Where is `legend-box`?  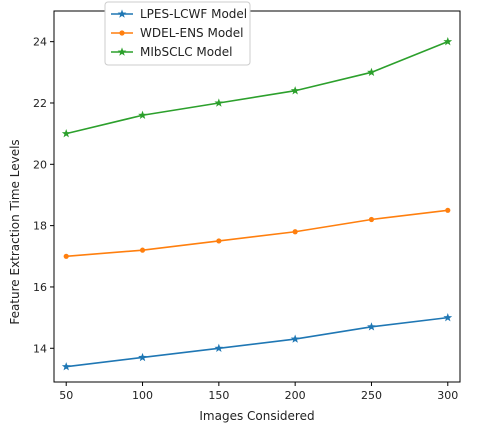
legend-box is located at coordinates (177, 33).